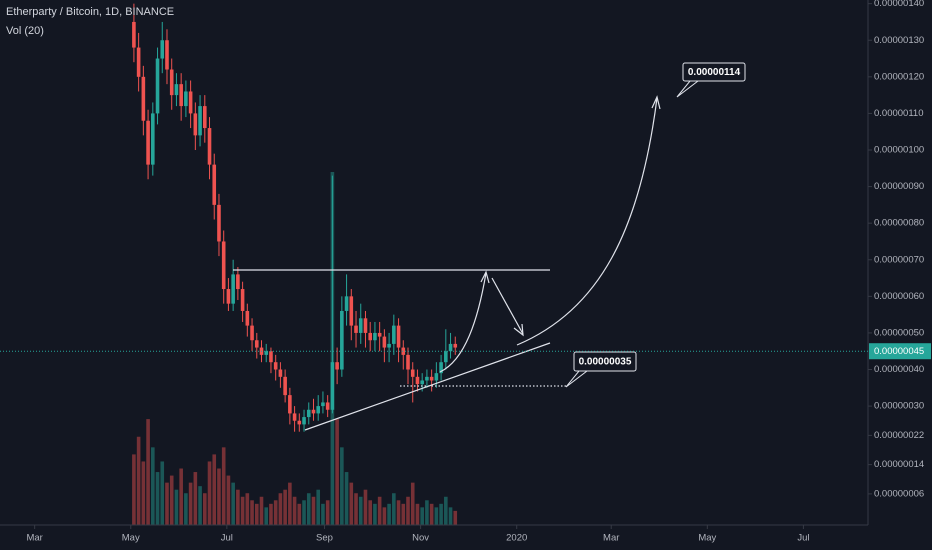  What do you see at coordinates (899, 332) in the screenshot?
I see `y-tick-label: 0.00000050` at bounding box center [899, 332].